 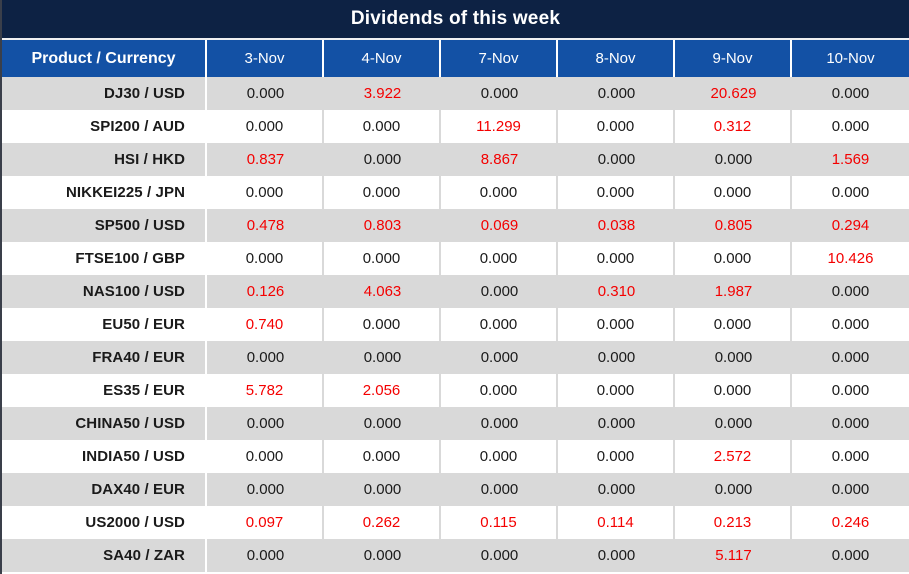 What do you see at coordinates (104, 58) in the screenshot?
I see `product-currency-header: Product / Currency` at bounding box center [104, 58].